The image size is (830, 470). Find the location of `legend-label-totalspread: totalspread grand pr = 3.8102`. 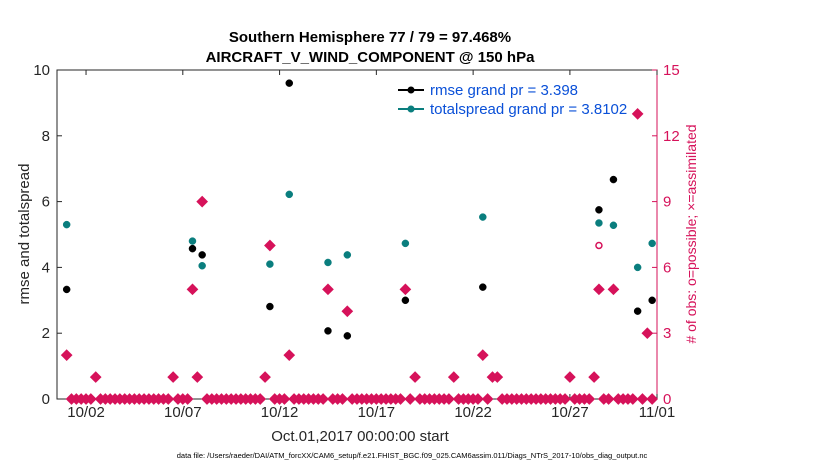

legend-label-totalspread: totalspread grand pr = 3.8102 is located at coordinates (528, 109).